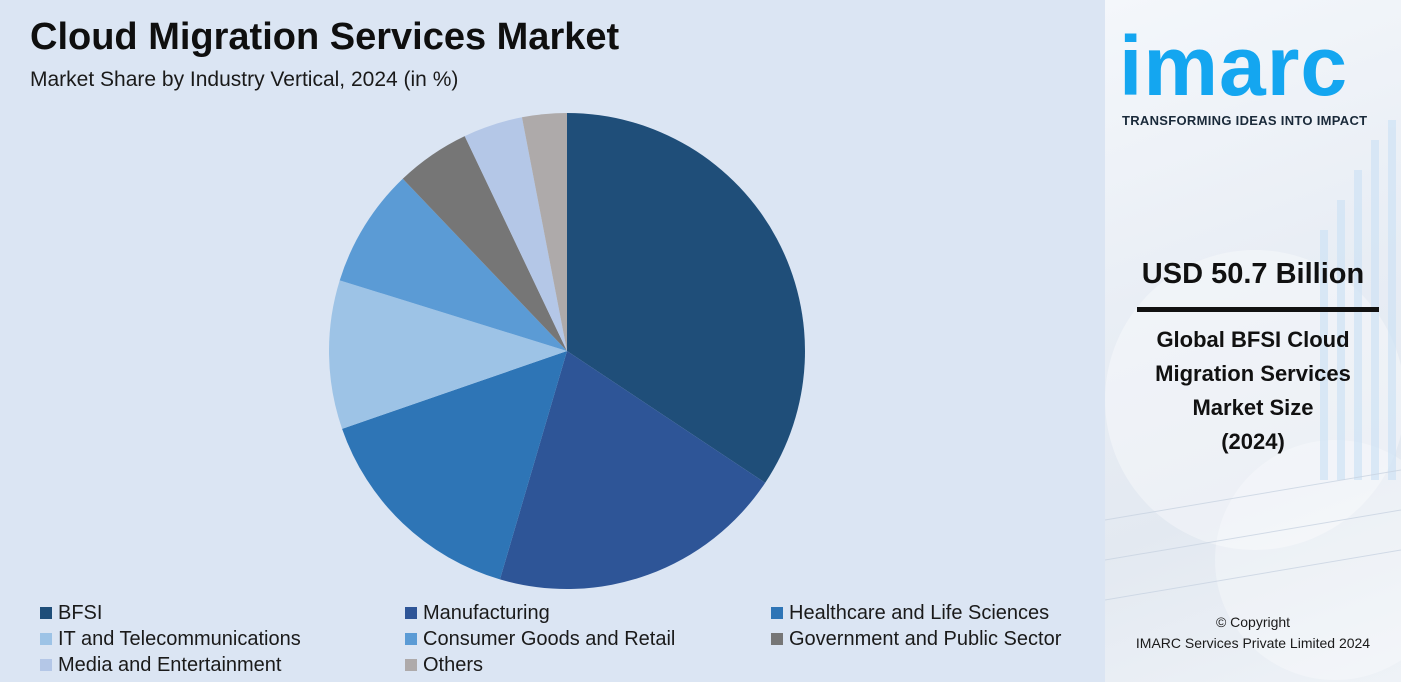 Image resolution: width=1401 pixels, height=682 pixels. I want to click on imarc-logo: imarc, so click(1234, 66).